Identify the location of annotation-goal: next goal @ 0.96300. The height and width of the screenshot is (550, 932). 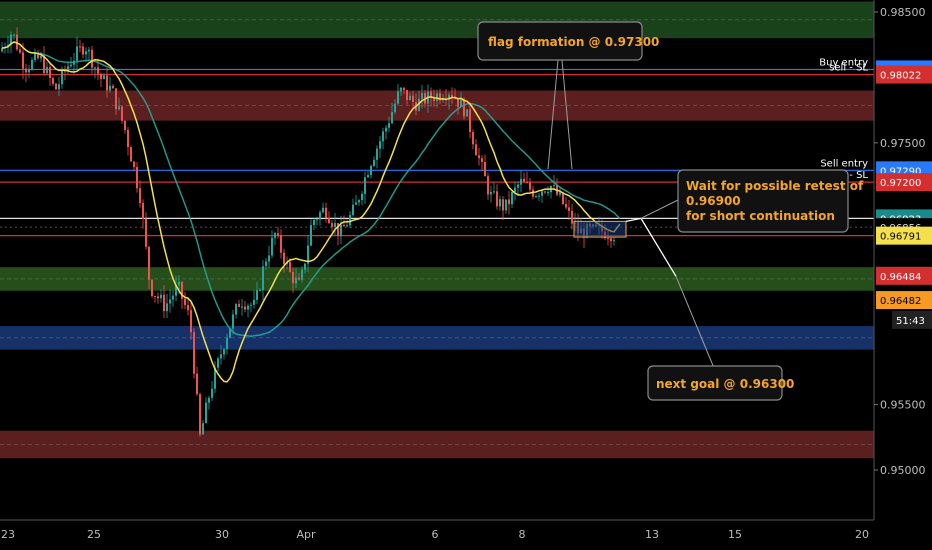
(720, 383).